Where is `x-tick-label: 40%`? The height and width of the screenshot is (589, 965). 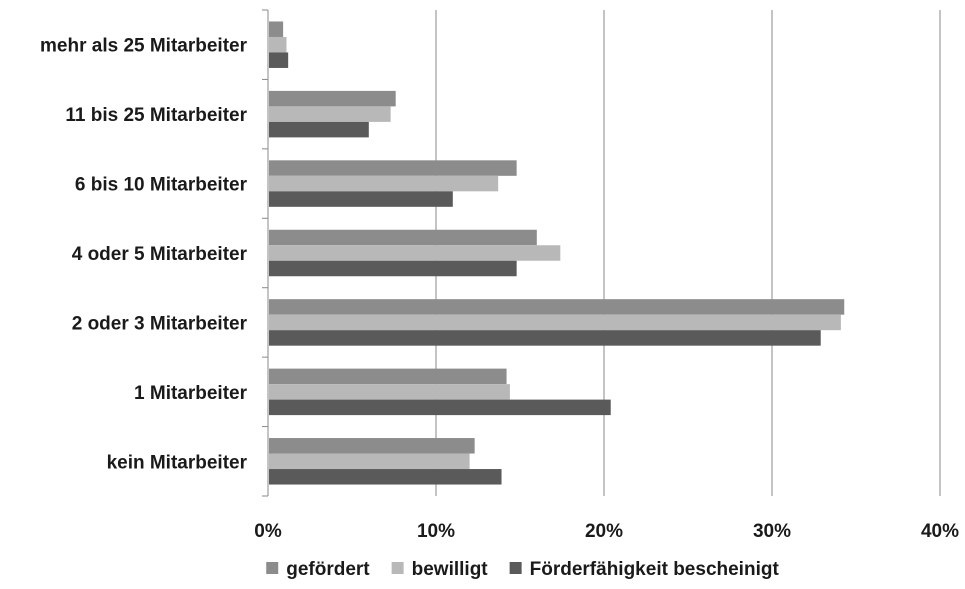 x-tick-label: 40% is located at coordinates (940, 531).